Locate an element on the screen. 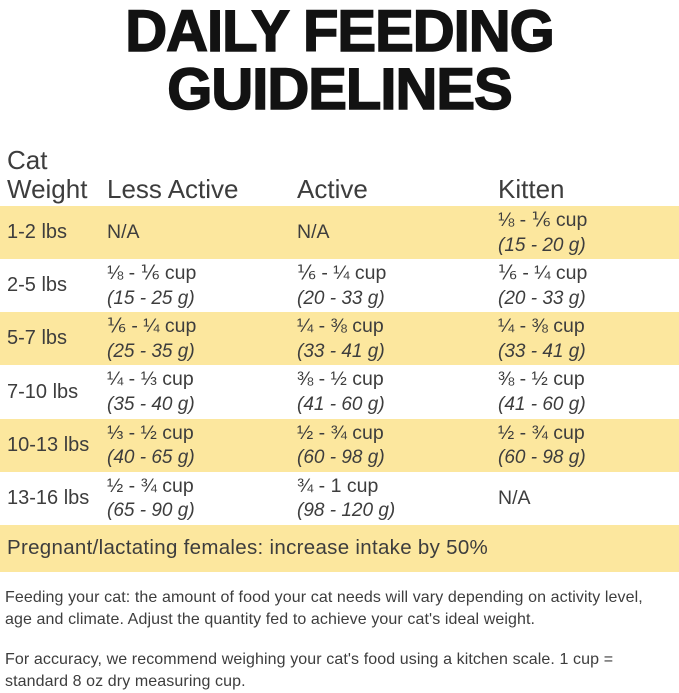 Image resolution: width=679 pixels, height=693 pixels. grams-range: (65 - 90 g) is located at coordinates (151, 510).